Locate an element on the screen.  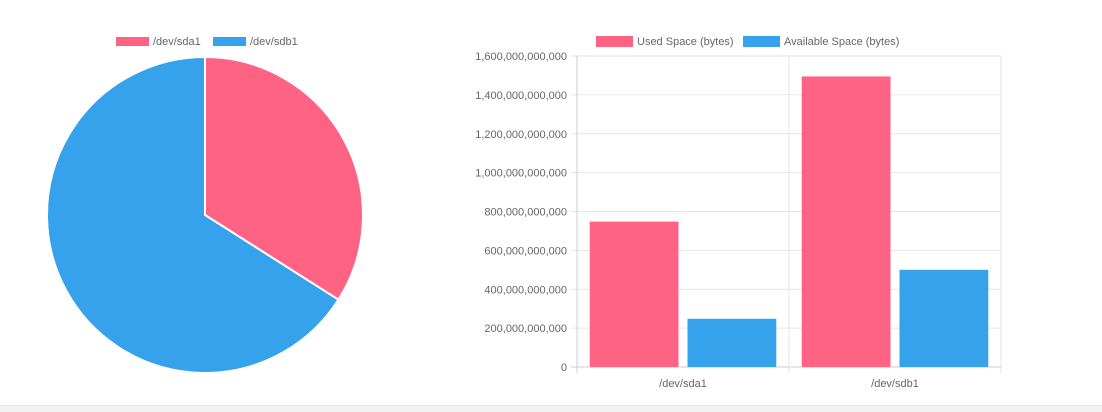
y-tick-label: 0 is located at coordinates (564, 368).